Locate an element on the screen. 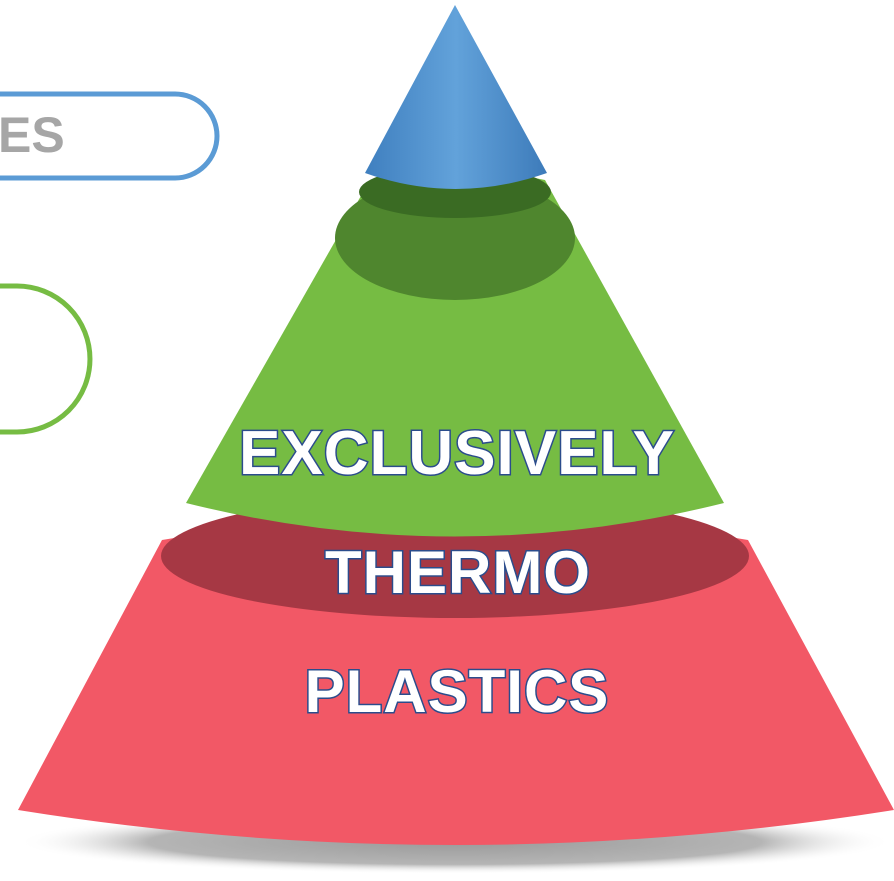  pyramid-label-exclusively: EXCLUSIVELY is located at coordinates (457, 453).